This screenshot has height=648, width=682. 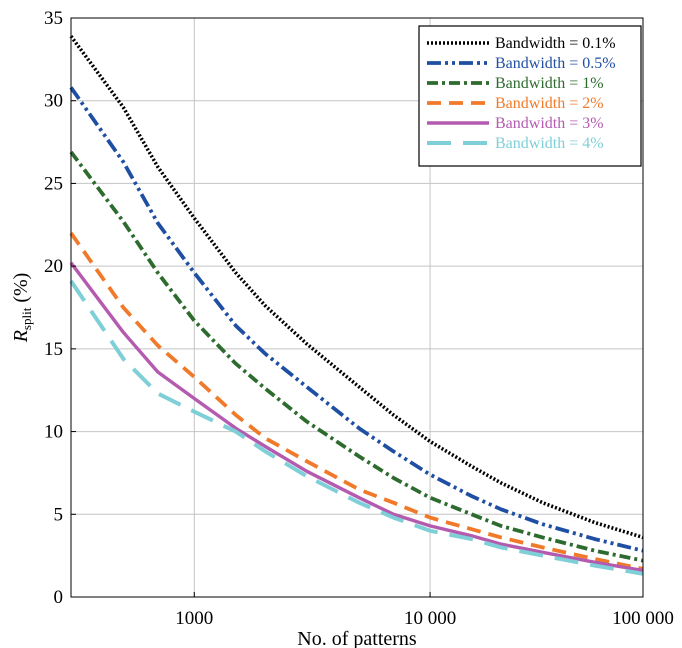 I want to click on legend-box, so click(x=530, y=96).